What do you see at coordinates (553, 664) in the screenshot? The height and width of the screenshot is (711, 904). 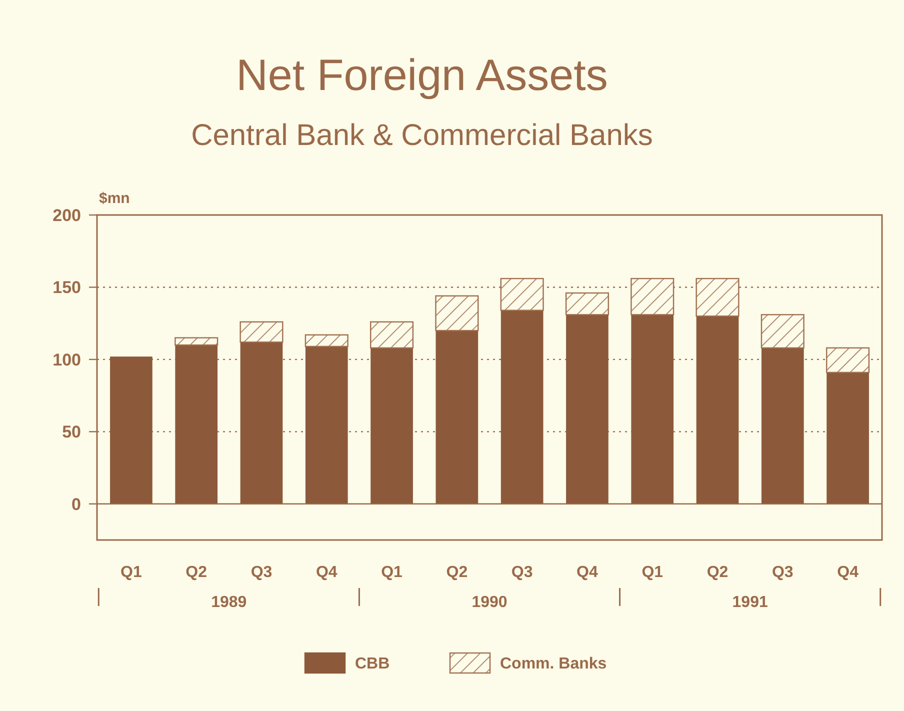 I see `legend-label: Comm. Banks` at bounding box center [553, 664].